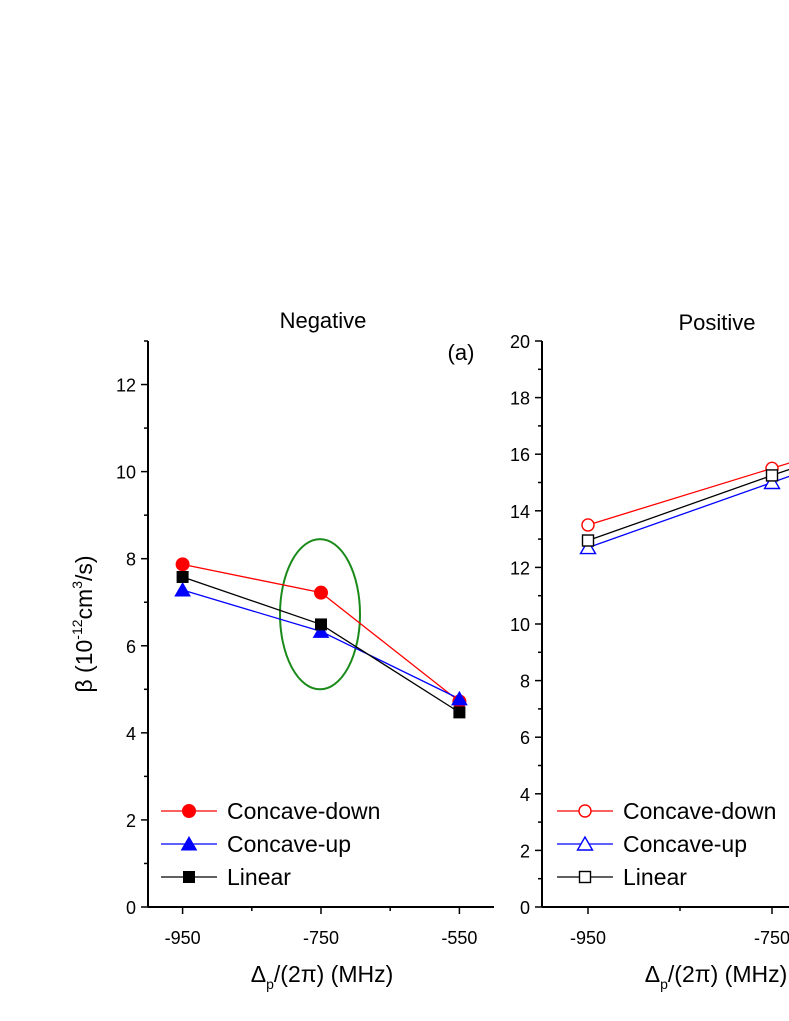  What do you see at coordinates (84, 568) in the screenshot?
I see `y-label-post: /s)` at bounding box center [84, 568].